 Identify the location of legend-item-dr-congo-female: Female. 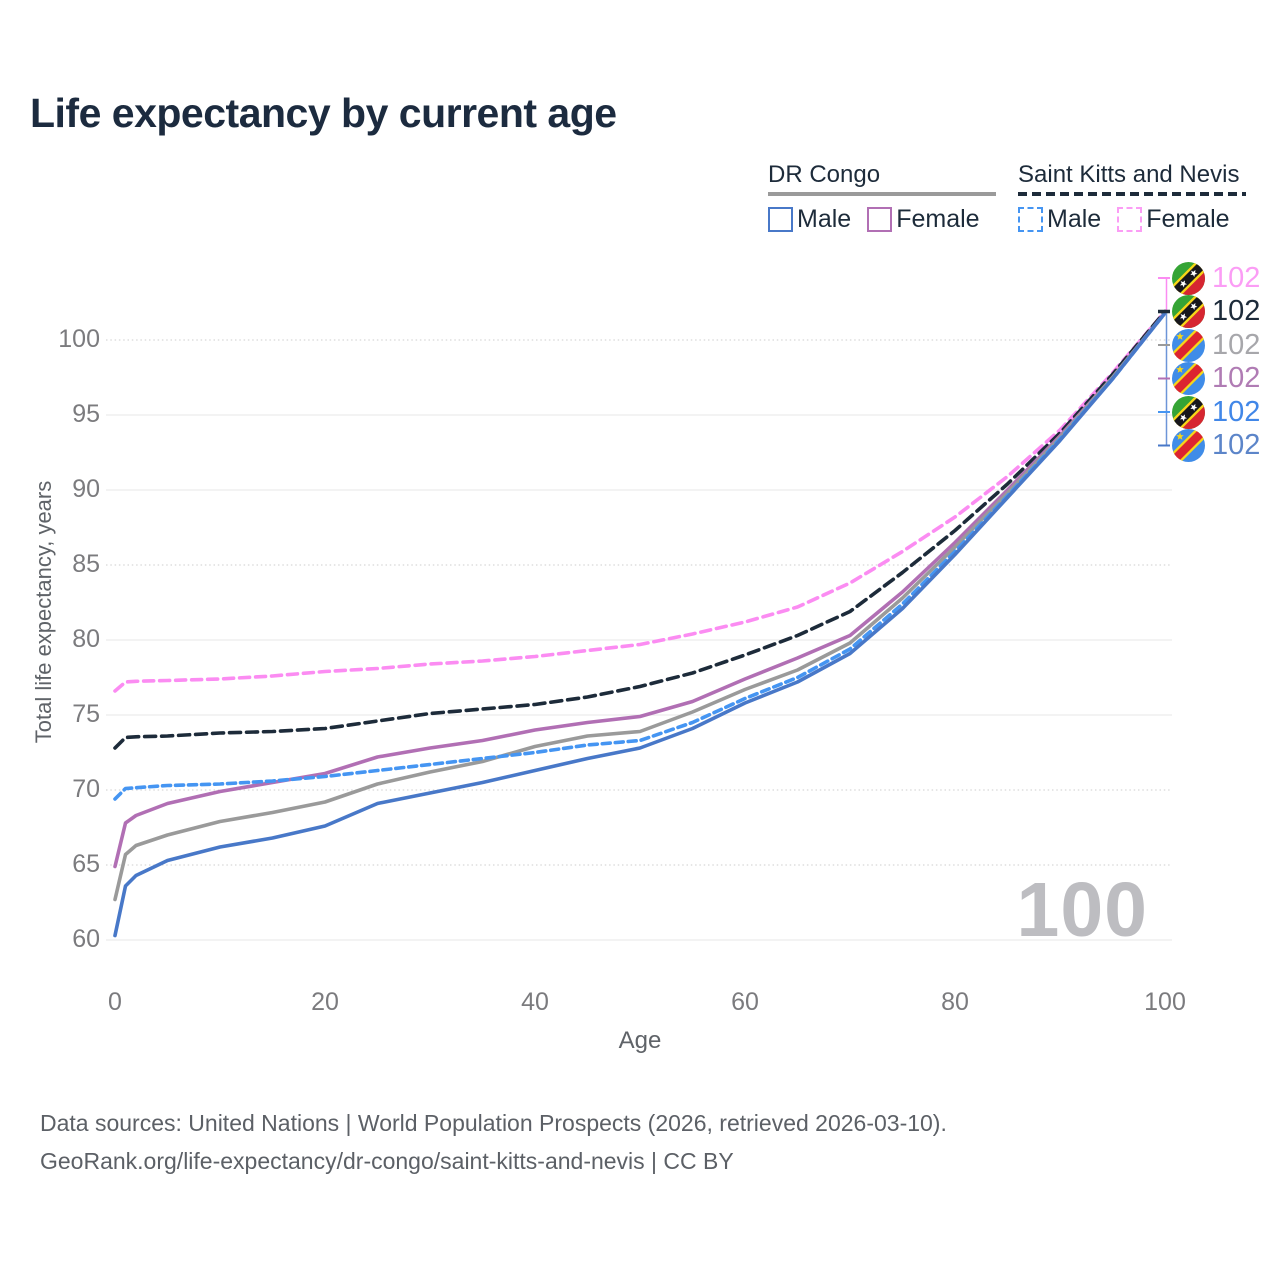
(923, 219).